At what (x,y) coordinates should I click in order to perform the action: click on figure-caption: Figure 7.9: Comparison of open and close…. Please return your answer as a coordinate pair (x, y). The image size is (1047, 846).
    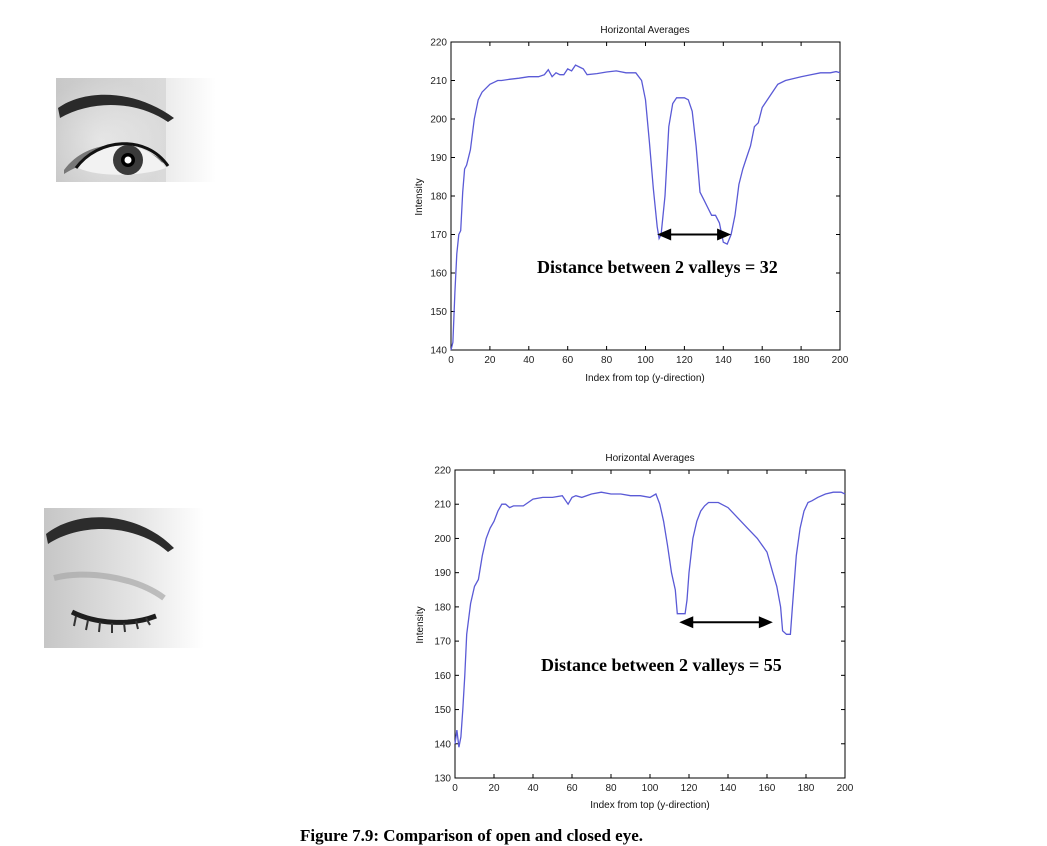
    Looking at the image, I should click on (471, 835).